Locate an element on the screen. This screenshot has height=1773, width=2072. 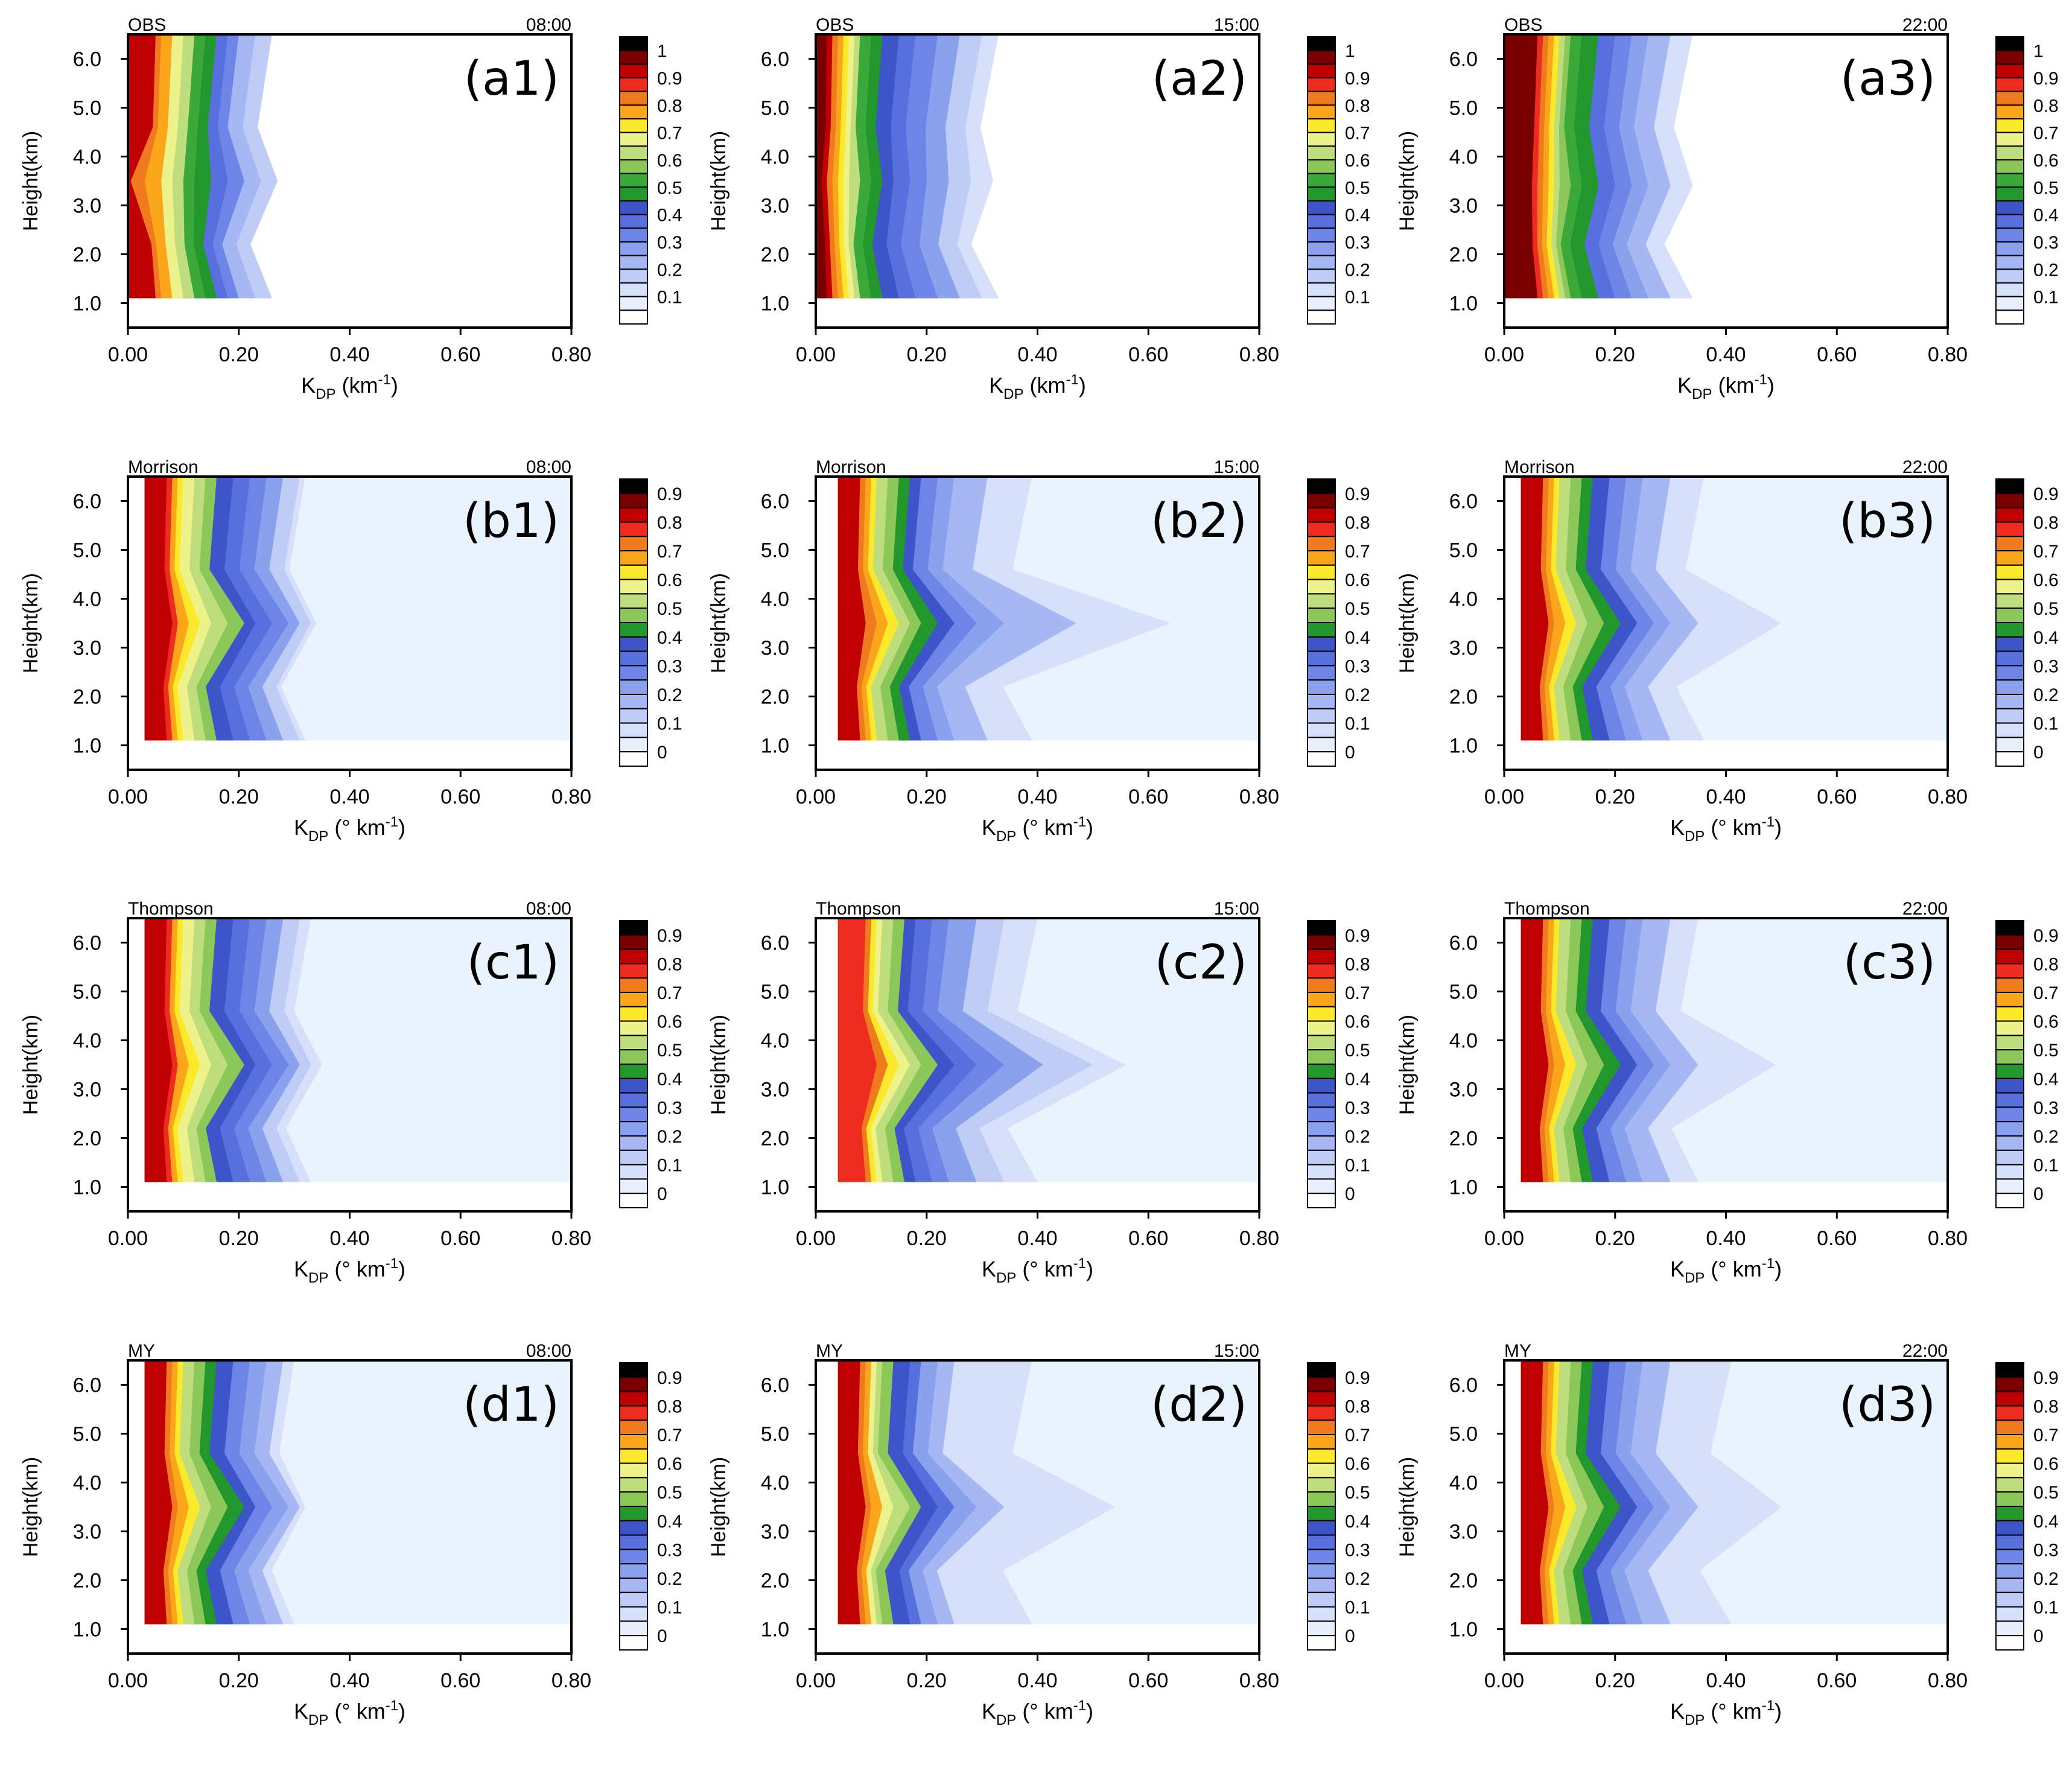
panel-label: (c1) is located at coordinates (513, 963).